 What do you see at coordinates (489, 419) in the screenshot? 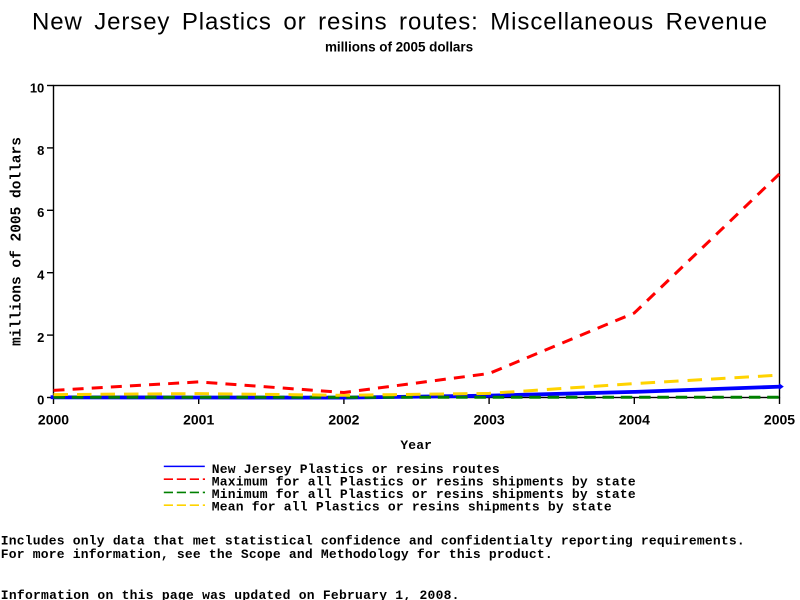
I see `svg-text: 2003` at bounding box center [489, 419].